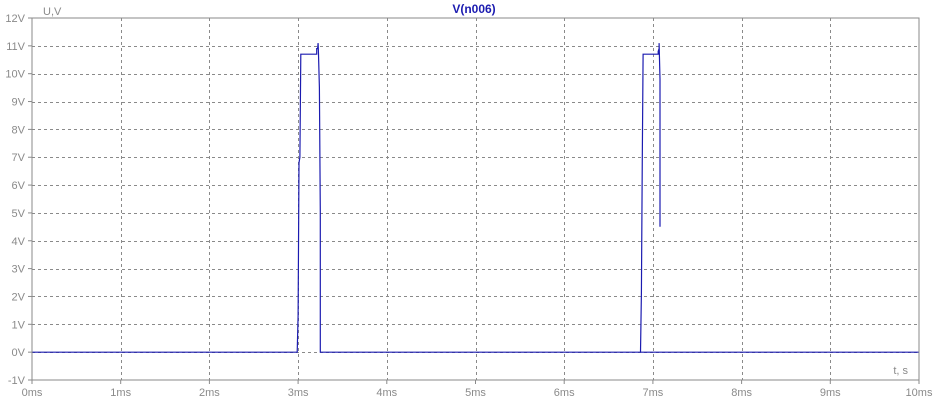 Image resolution: width=936 pixels, height=405 pixels. What do you see at coordinates (473, 9) in the screenshot?
I see `chart-title: V(n006)` at bounding box center [473, 9].